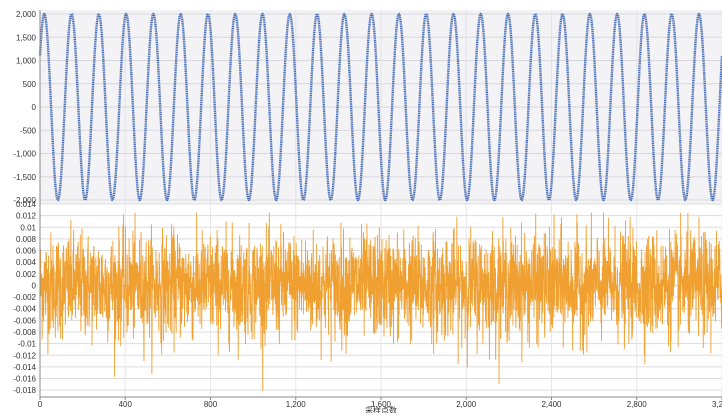 This screenshot has height=418, width=722. I want to click on top-y-tick-label: 0, so click(34, 107).